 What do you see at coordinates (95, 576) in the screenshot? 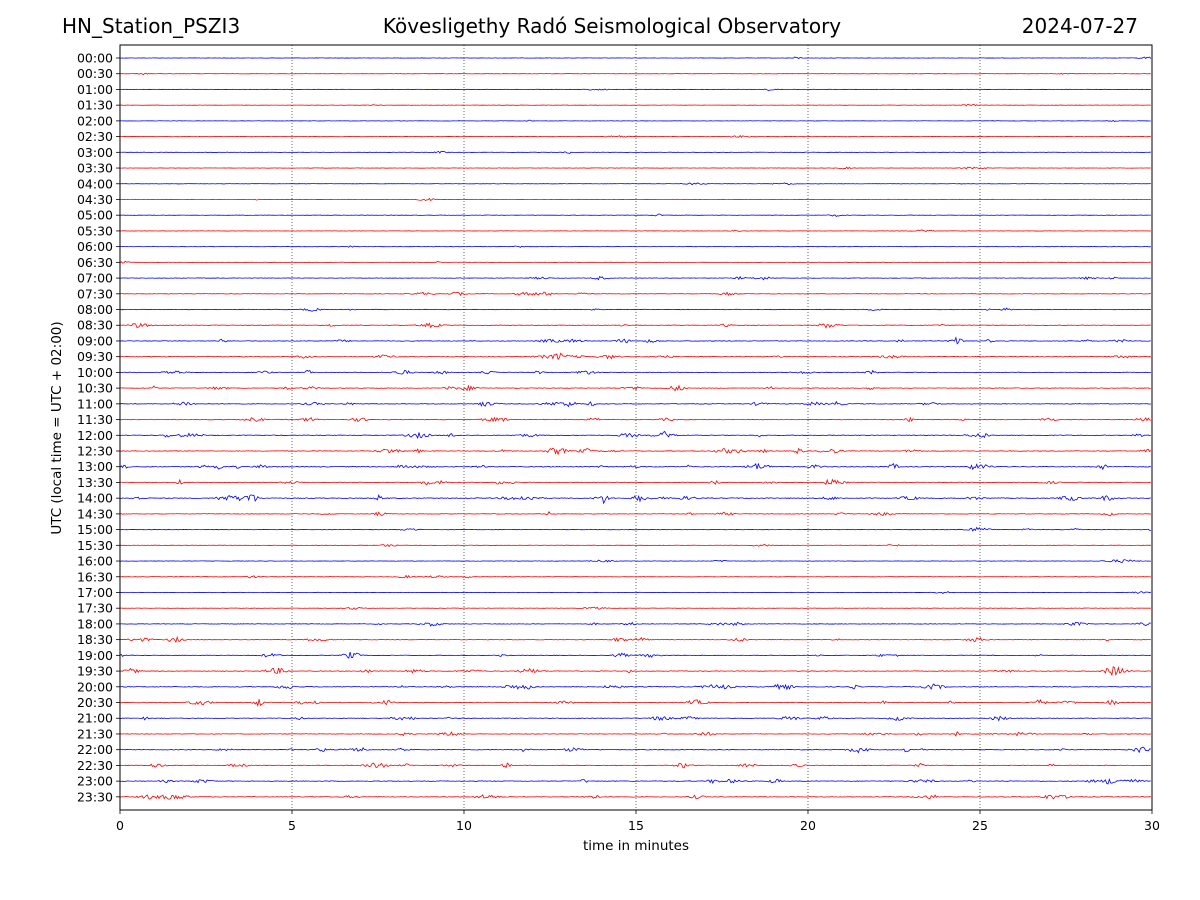
I see `y-tick-label: 16:30` at bounding box center [95, 576].